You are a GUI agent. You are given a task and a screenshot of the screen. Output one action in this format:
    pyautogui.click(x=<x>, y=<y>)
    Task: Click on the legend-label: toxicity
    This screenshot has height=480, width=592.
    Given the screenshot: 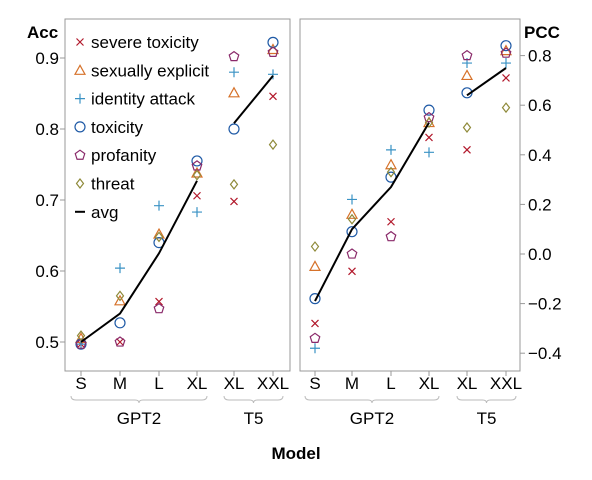 What is the action you would take?
    pyautogui.click(x=117, y=127)
    